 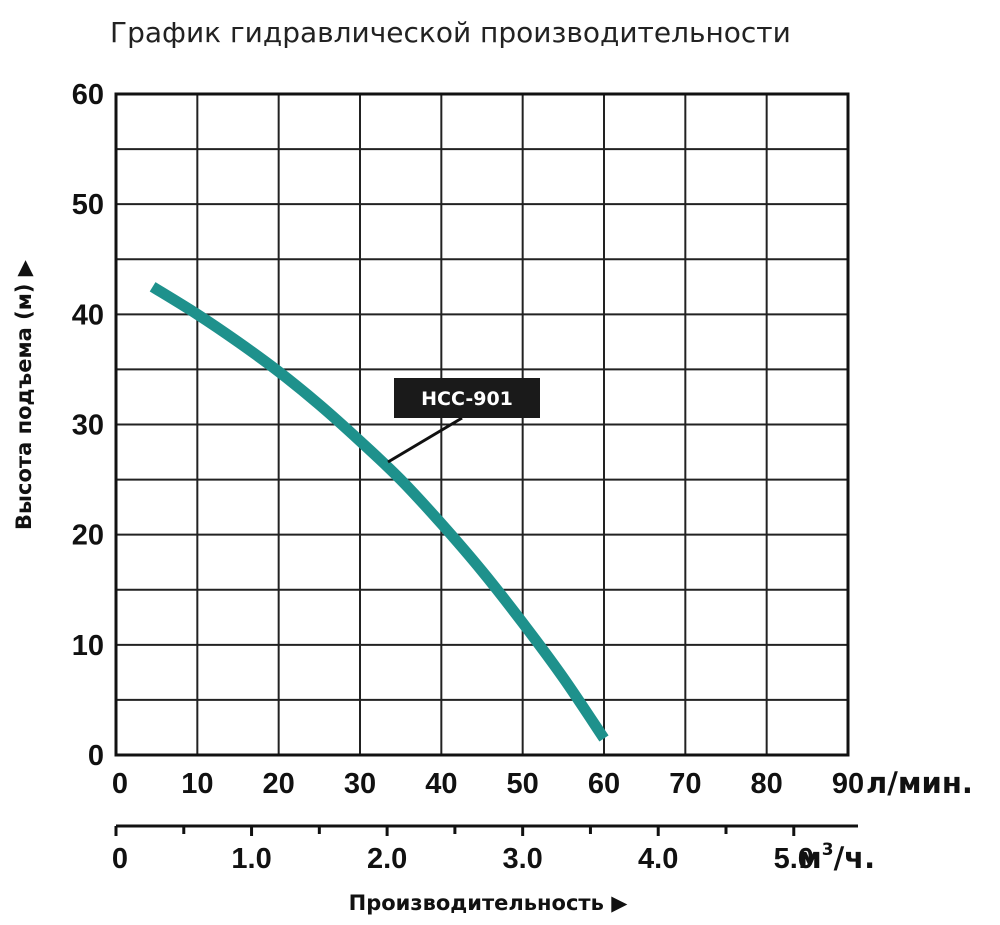 I want to click on x2-tick-label: 4.0, so click(x=658, y=859).